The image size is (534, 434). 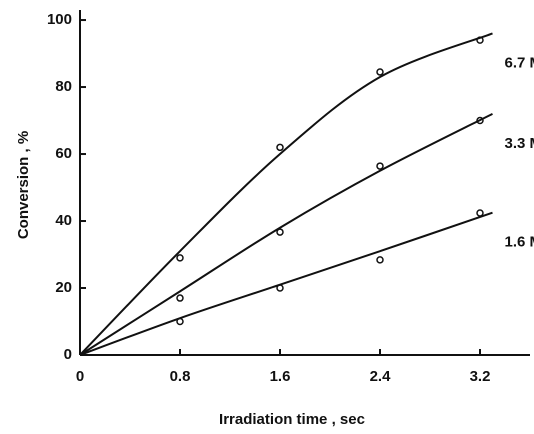 I want to click on series-label: 3.3 Mrad/sec, so click(x=519, y=143).